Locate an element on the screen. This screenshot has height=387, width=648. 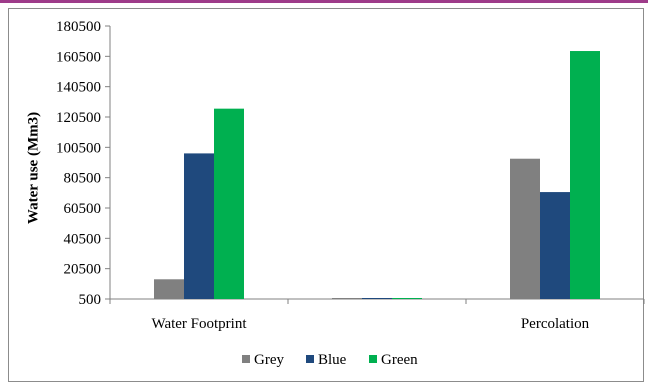
page-top-rule is located at coordinates (324, 1).